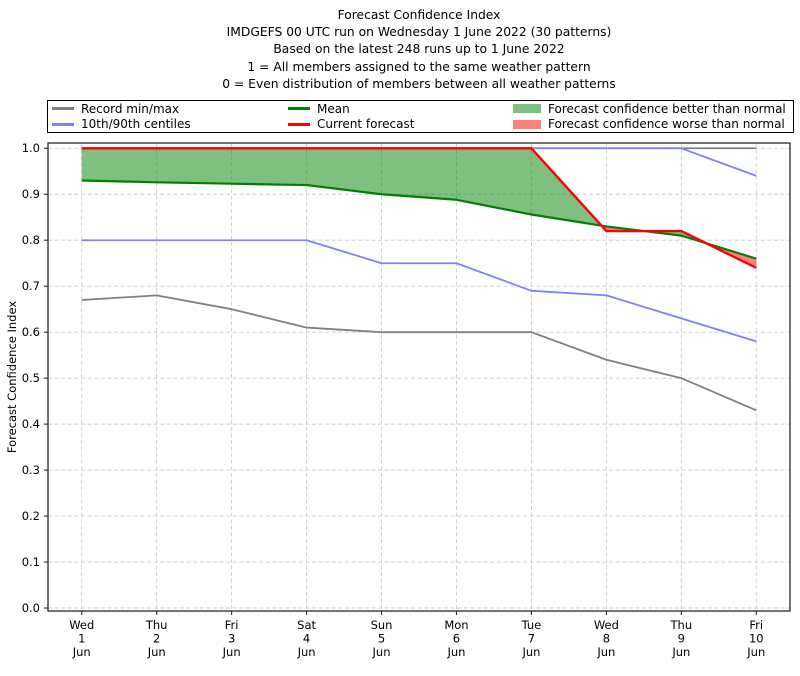  I want to click on y-tick-label: 0.4, so click(31, 424).